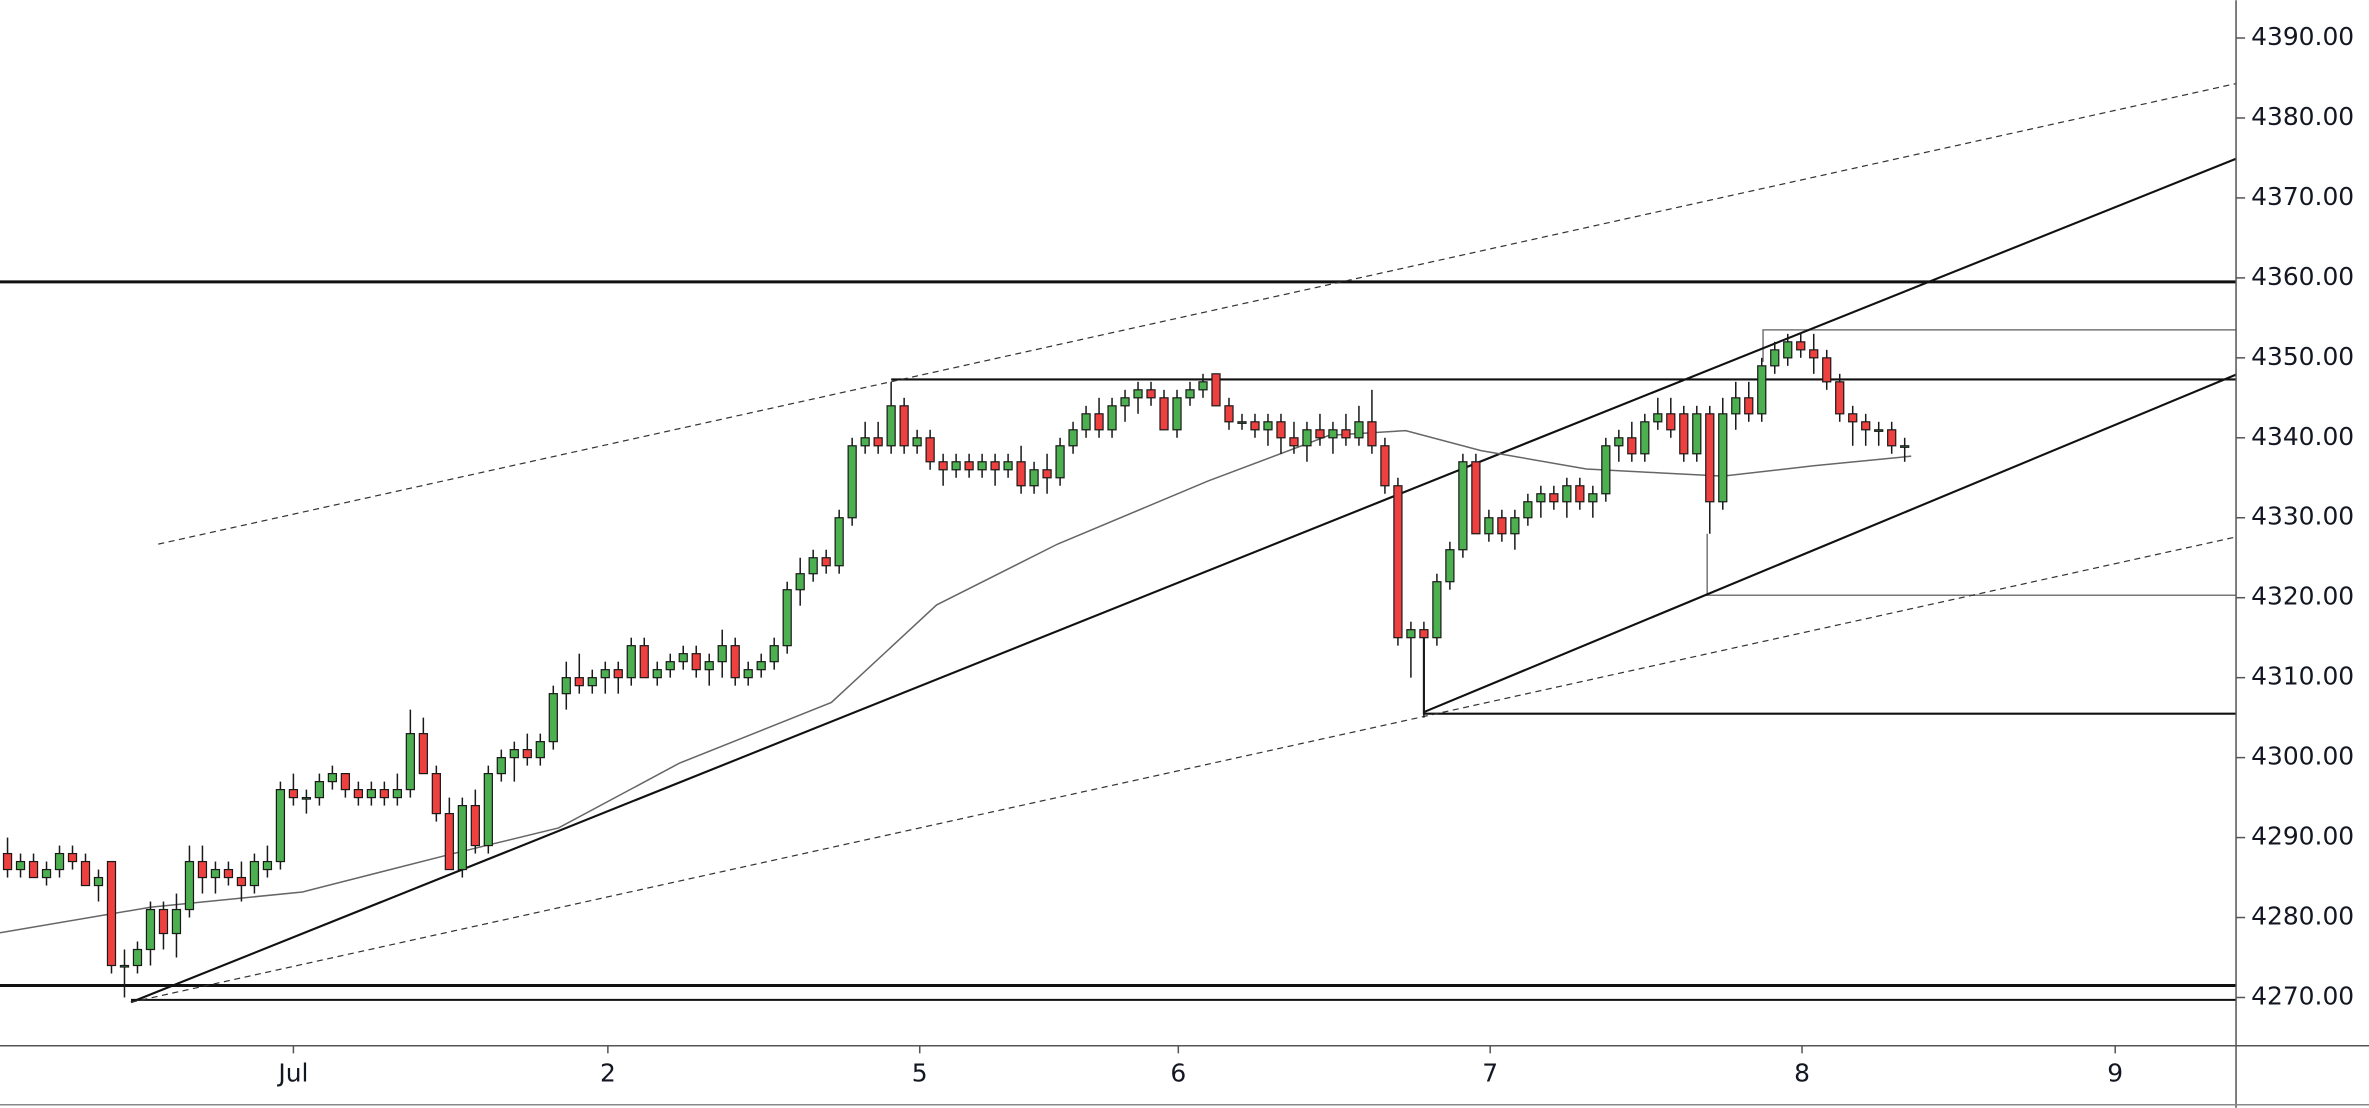 The image size is (2369, 1108). Describe the element at coordinates (1490, 1072) in the screenshot. I see `x-tick-label: 7` at that location.